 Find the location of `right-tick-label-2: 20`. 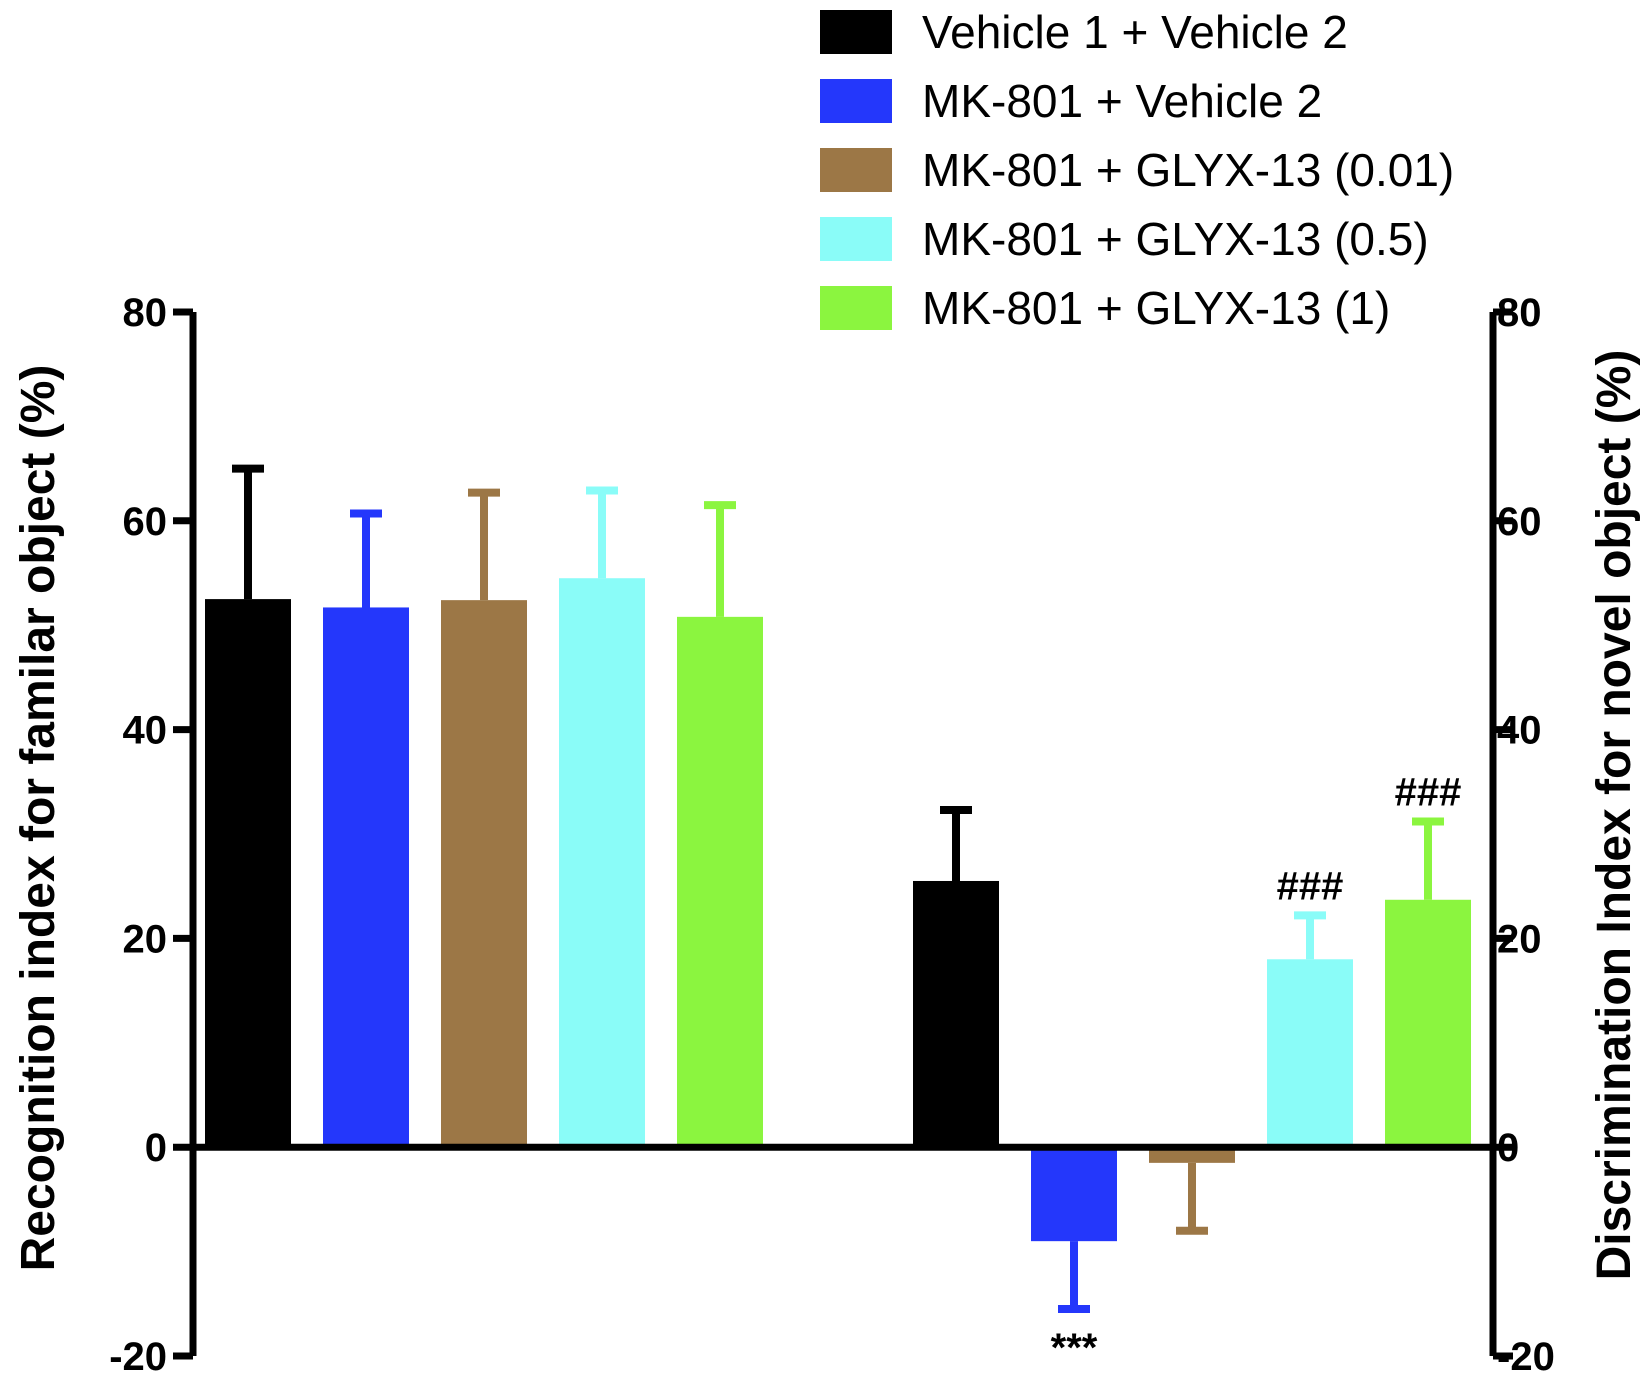

right-tick-label-2: 20 is located at coordinates (1519, 939).